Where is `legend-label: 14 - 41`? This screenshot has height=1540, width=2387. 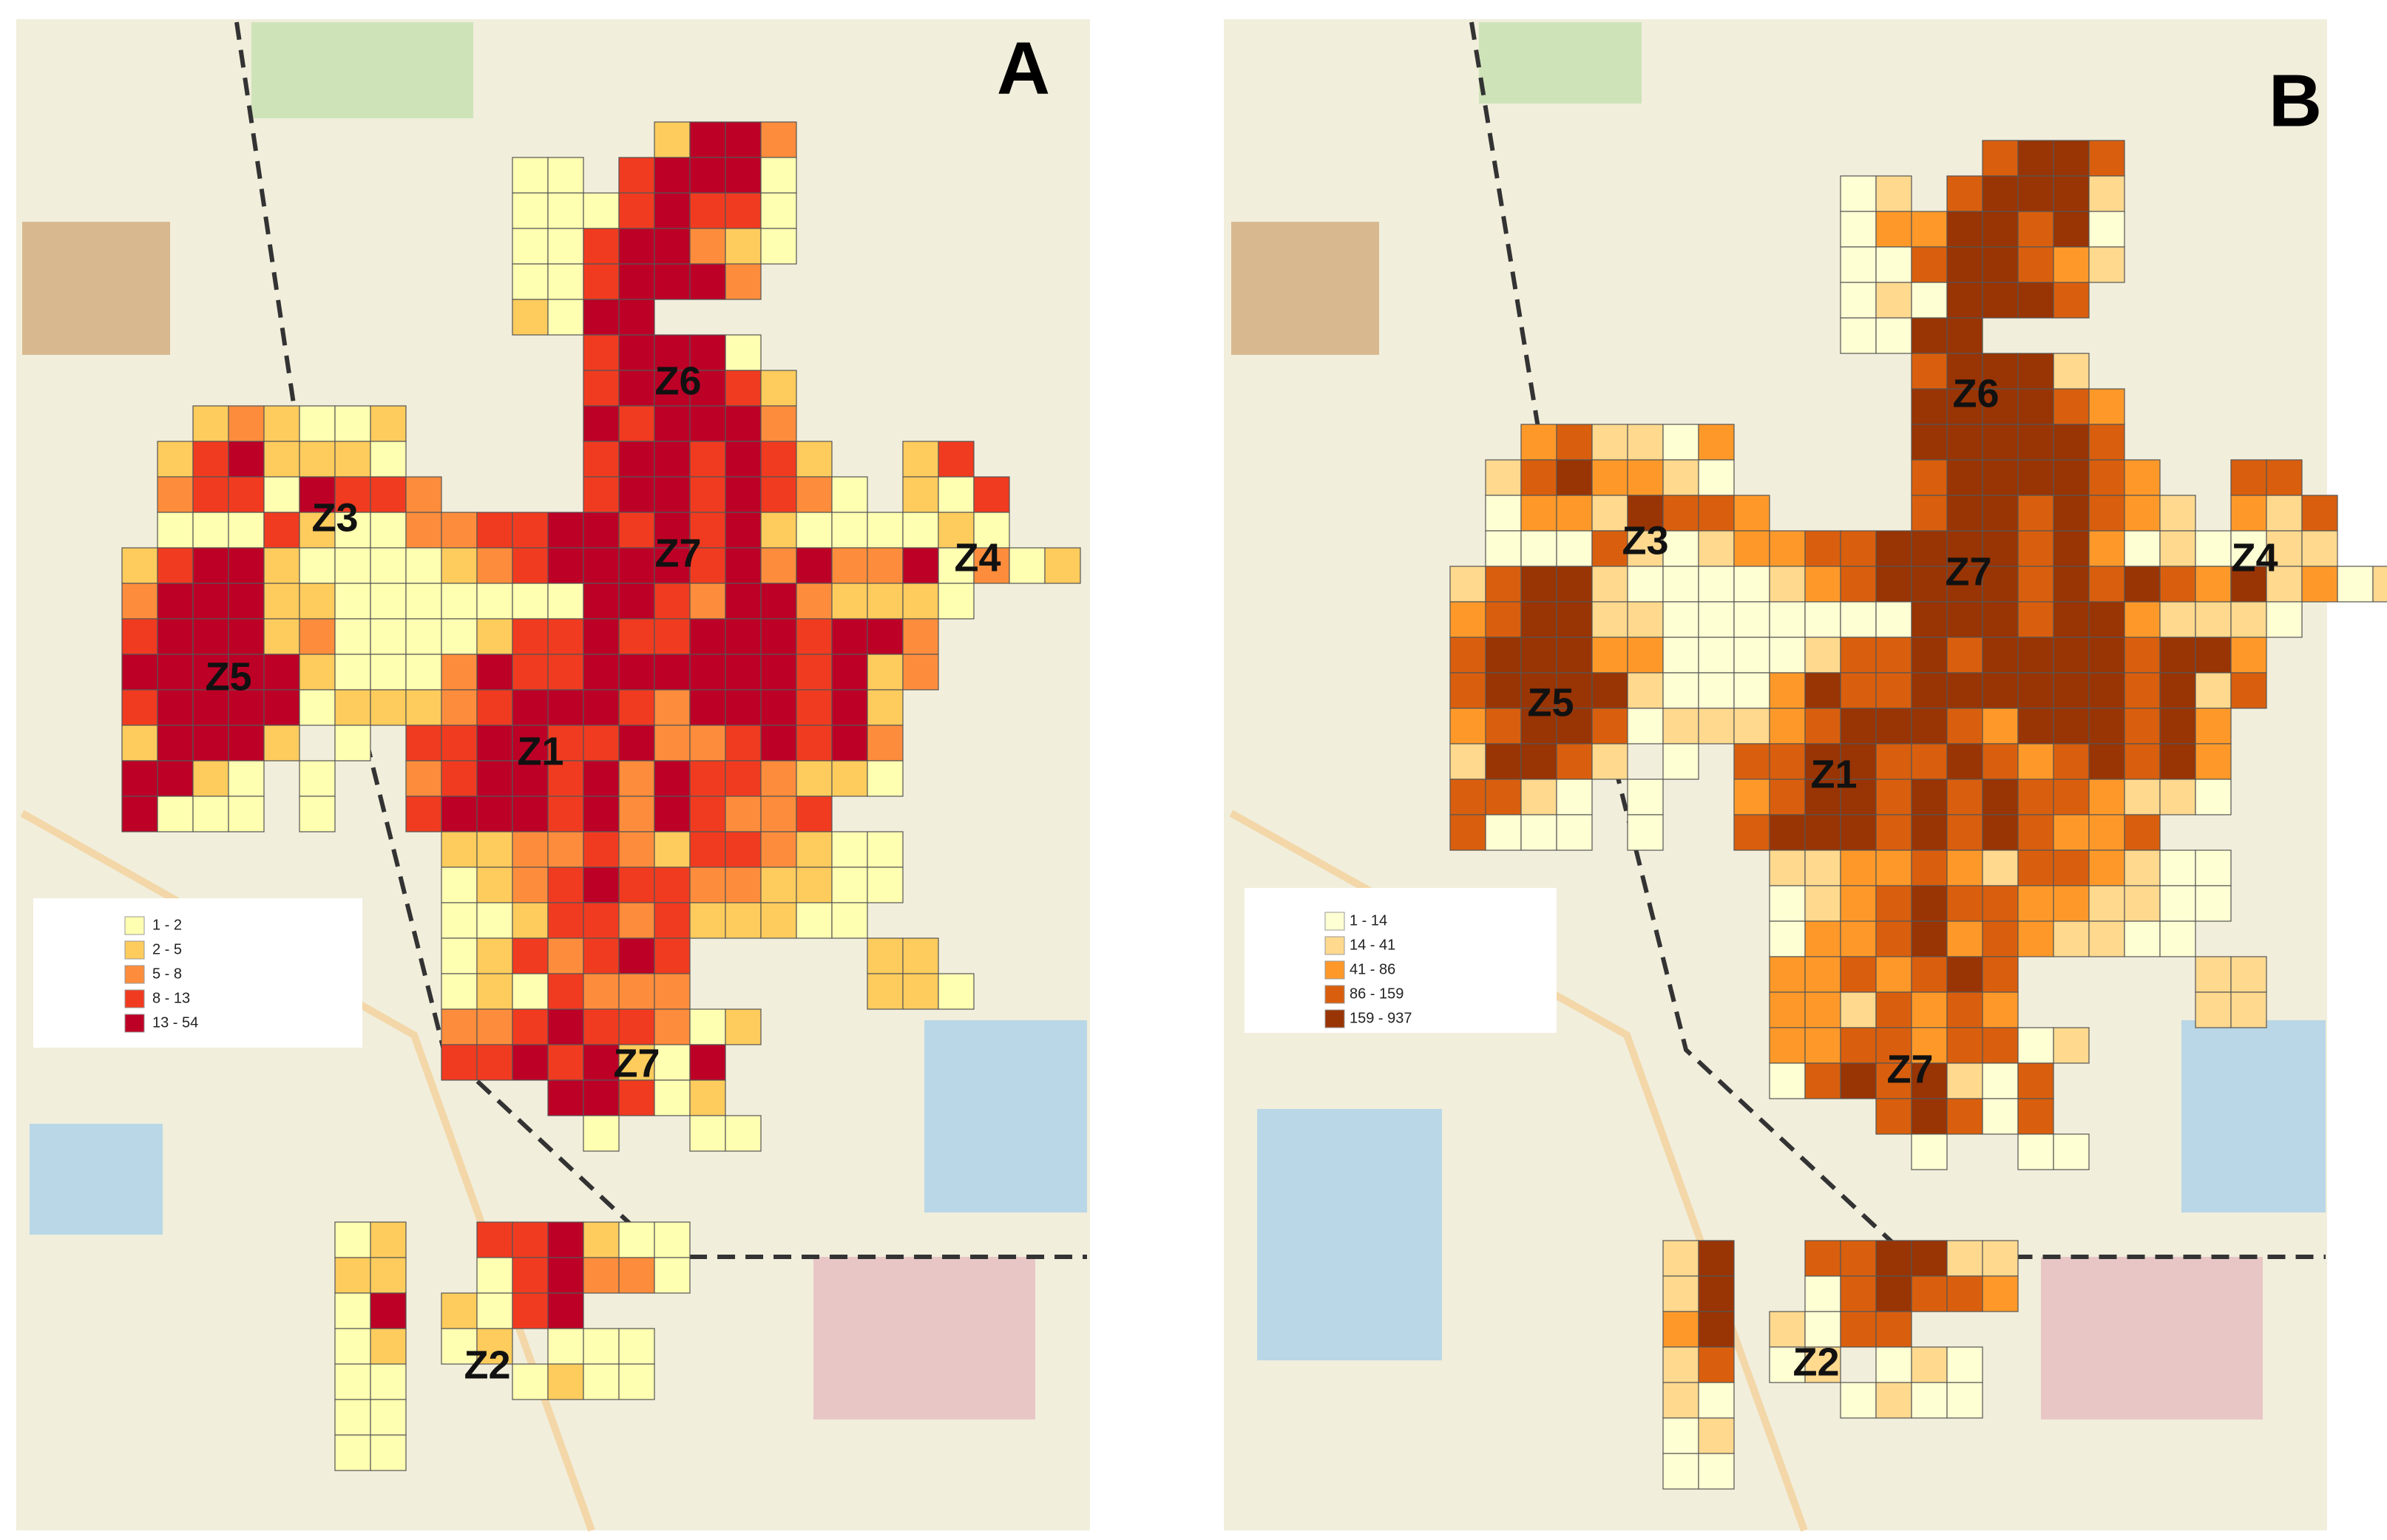 legend-label: 14 - 41 is located at coordinates (1373, 945).